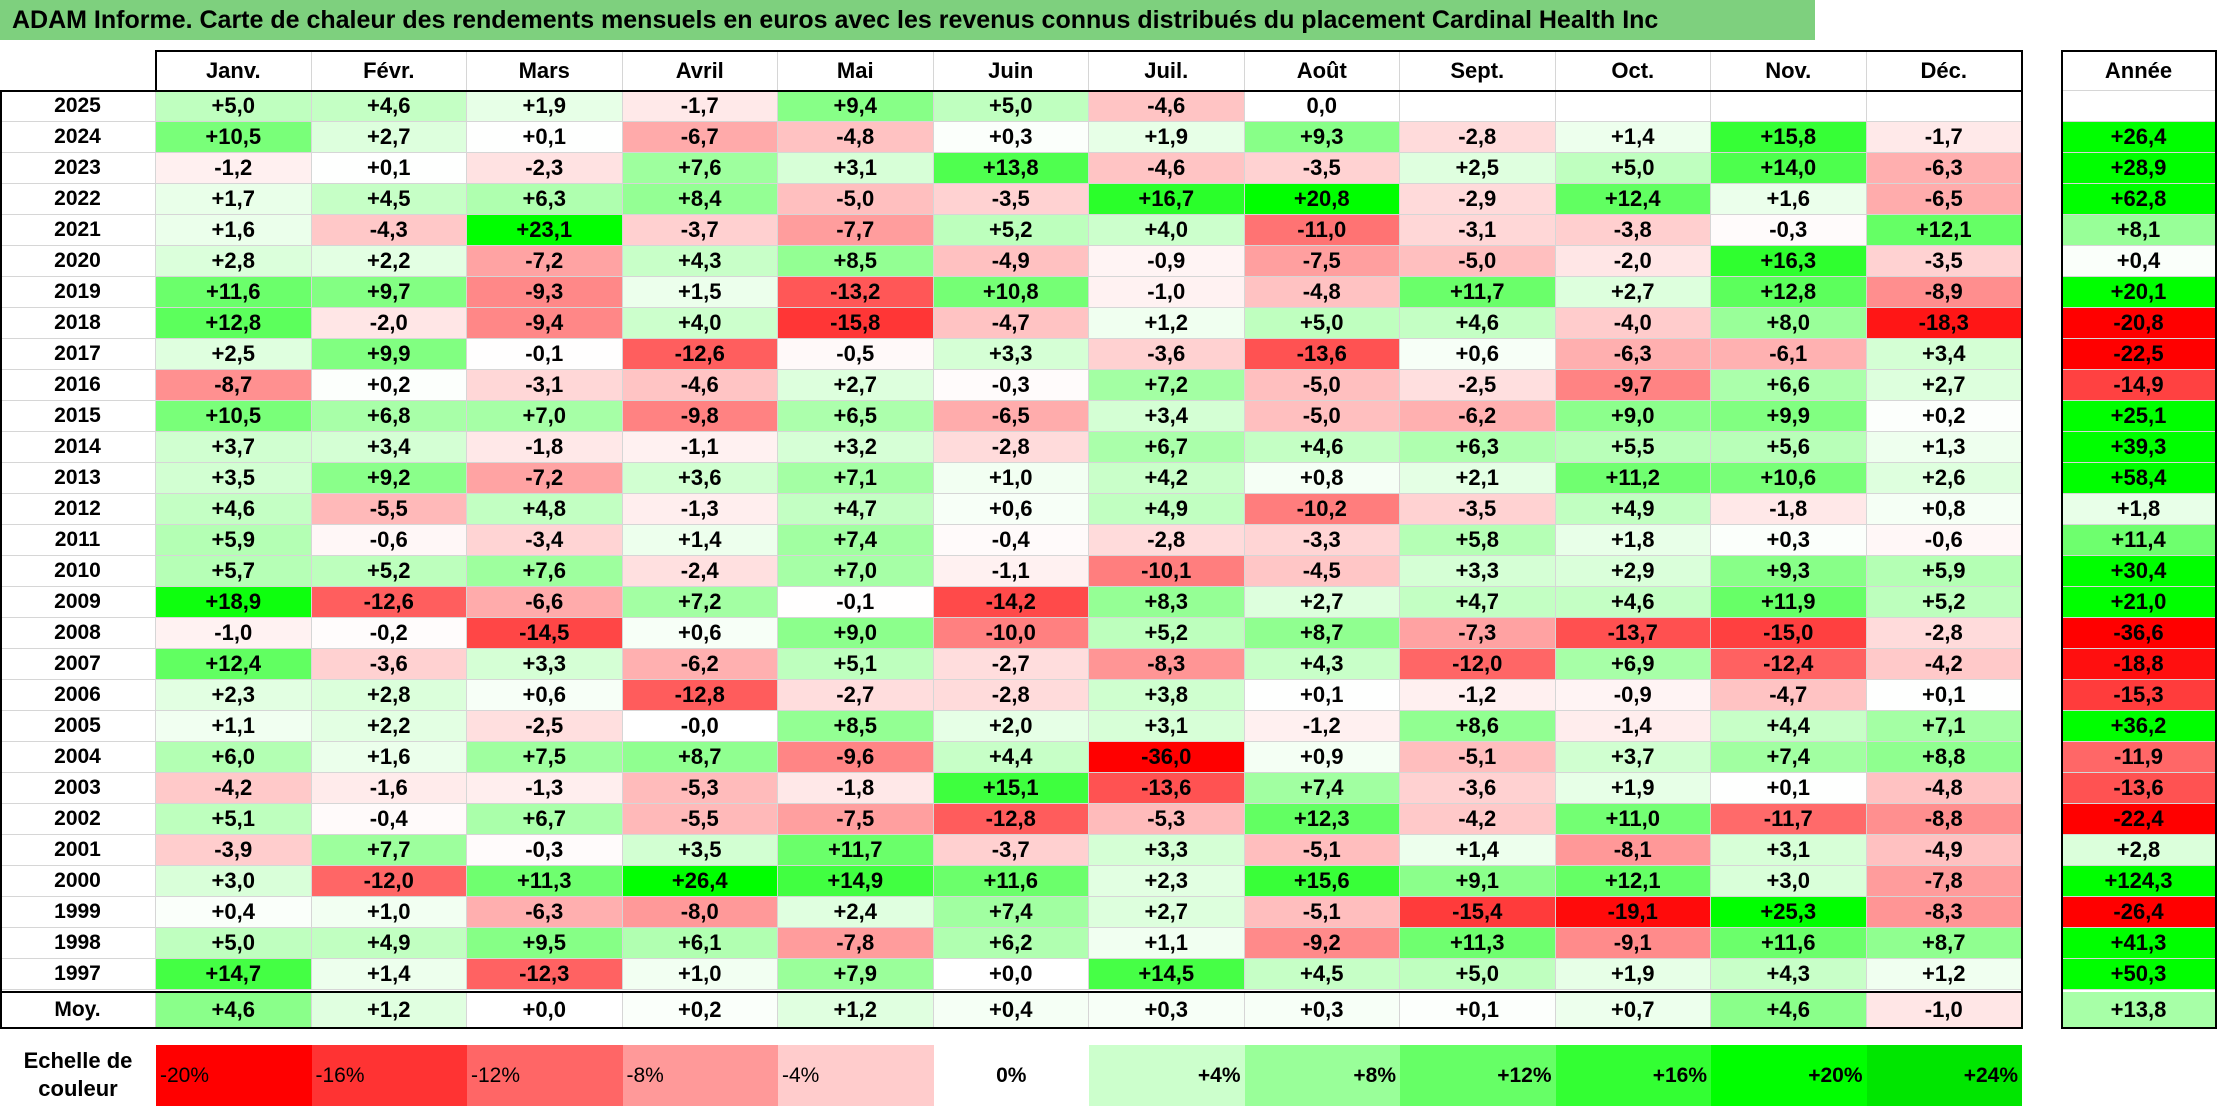 Image resolution: width=2218 pixels, height=1108 pixels. I want to click on heatmap-cell: +20,8, so click(1322, 199).